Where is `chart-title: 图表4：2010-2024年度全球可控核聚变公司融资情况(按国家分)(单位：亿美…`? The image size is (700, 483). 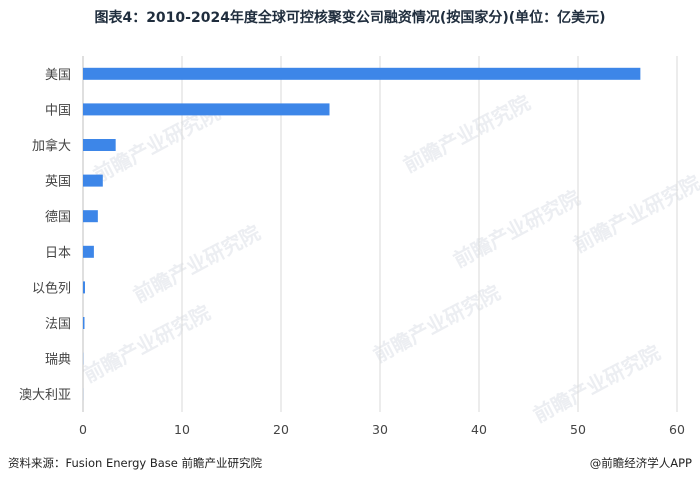 chart-title: 图表4：2010-2024年度全球可控核聚变公司融资情况(按国家分)(单位：亿美… is located at coordinates (350, 18).